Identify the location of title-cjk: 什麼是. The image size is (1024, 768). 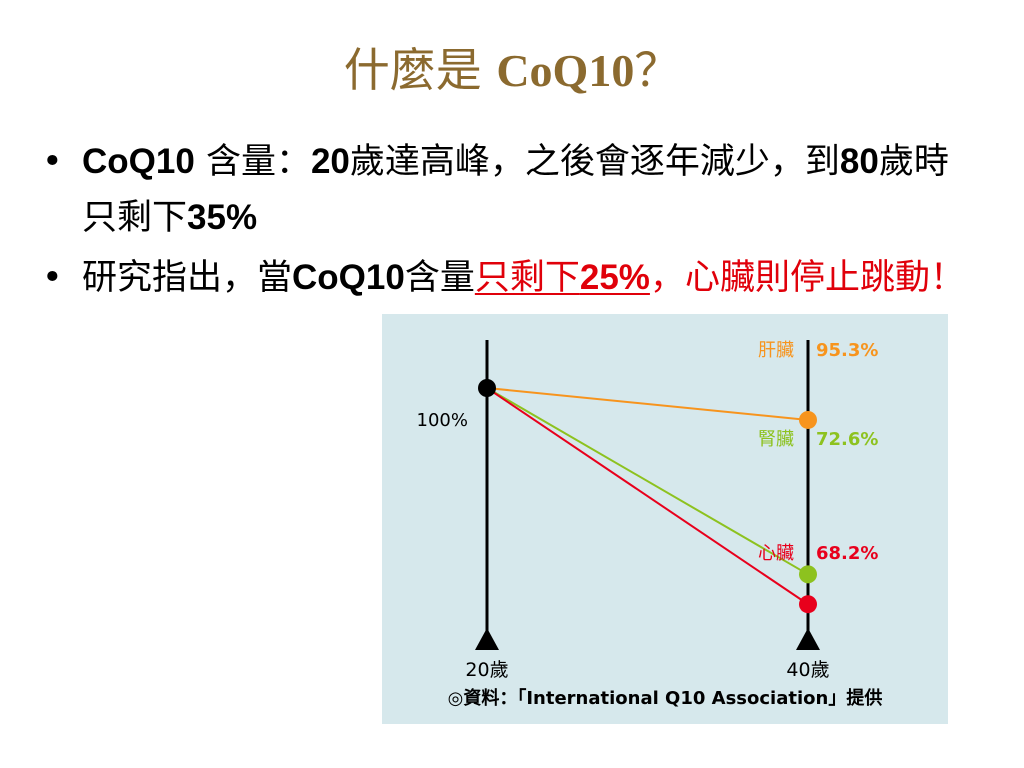
(412, 70).